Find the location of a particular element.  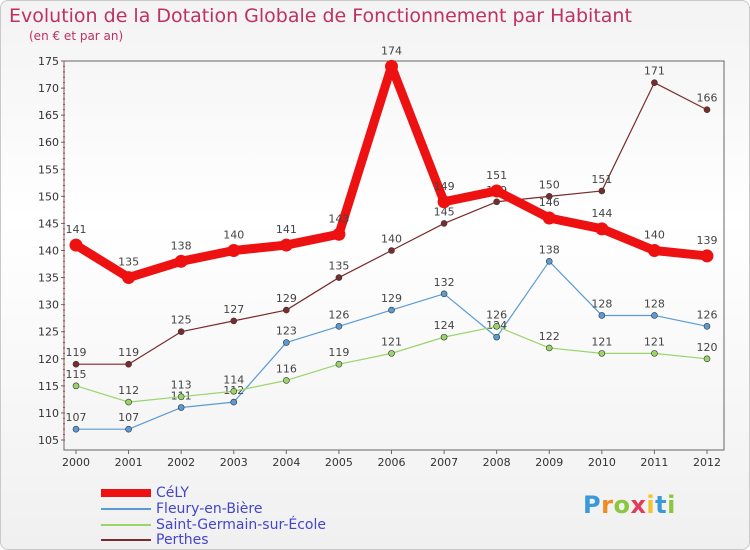

x-tick-label-2001: 2001 is located at coordinates (129, 462).